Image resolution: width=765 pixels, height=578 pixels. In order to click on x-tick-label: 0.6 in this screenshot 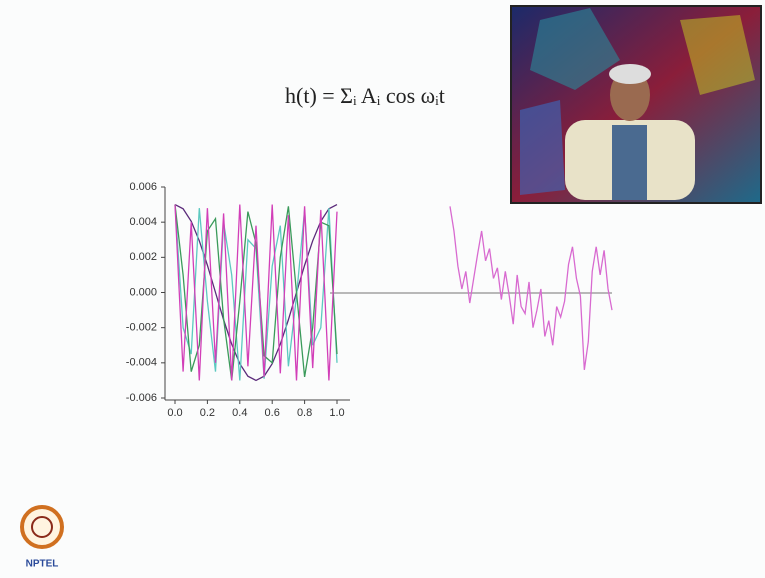, I will do `click(272, 413)`.